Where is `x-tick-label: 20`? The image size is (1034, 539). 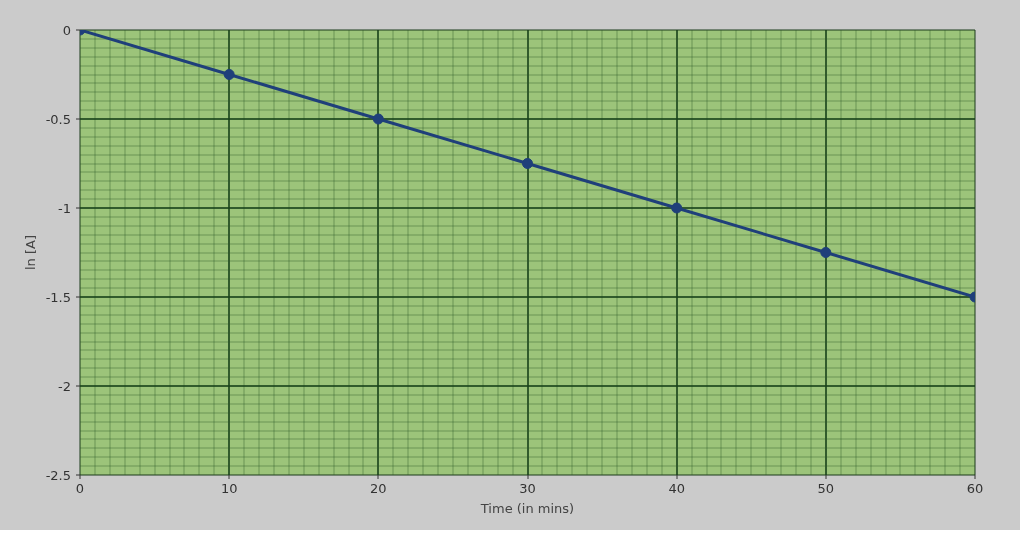 x-tick-label: 20 is located at coordinates (378, 488).